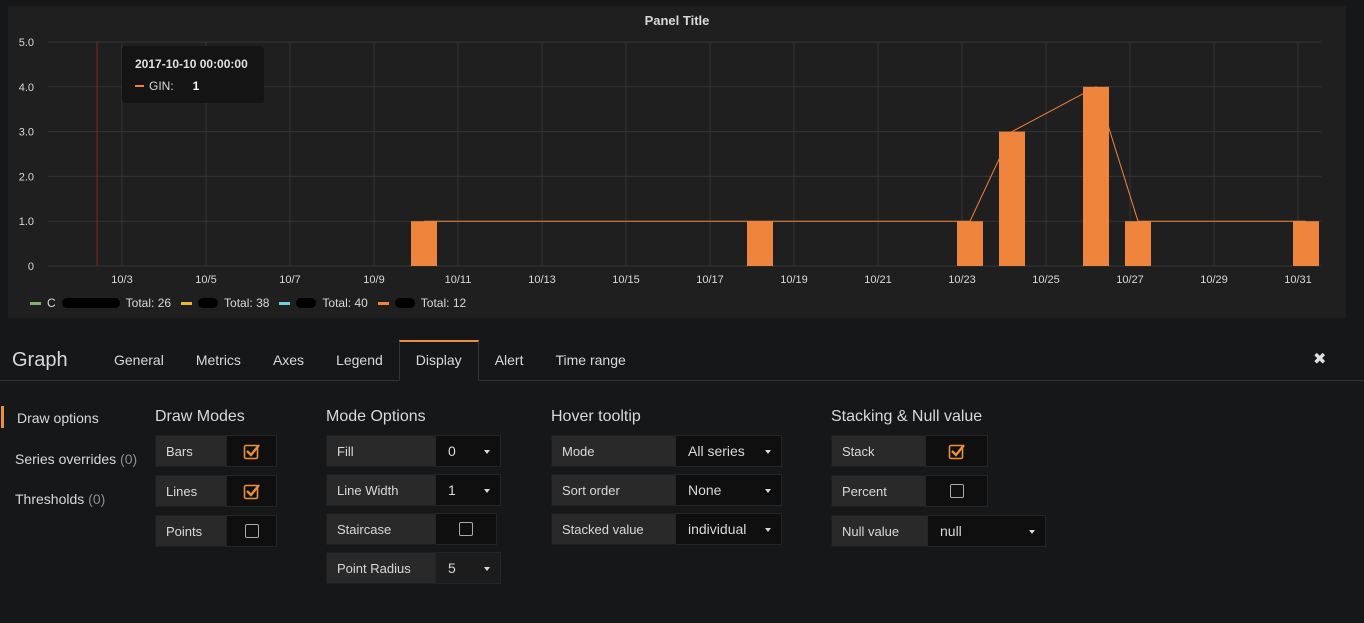  What do you see at coordinates (677, 20) in the screenshot?
I see `panel-title: Panel Title` at bounding box center [677, 20].